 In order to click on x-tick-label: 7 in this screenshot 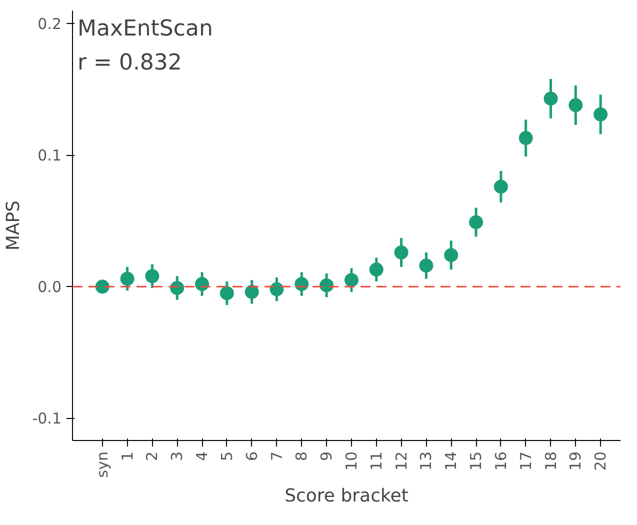, I will do `click(277, 456)`.